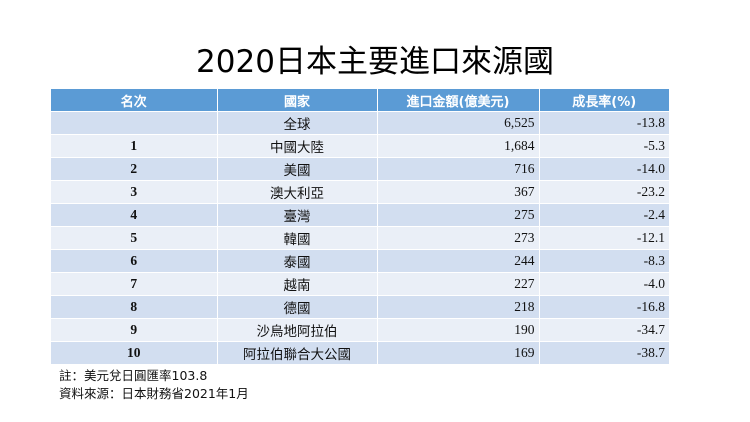 The image size is (750, 422). I want to click on rank-cell: 7, so click(134, 284).